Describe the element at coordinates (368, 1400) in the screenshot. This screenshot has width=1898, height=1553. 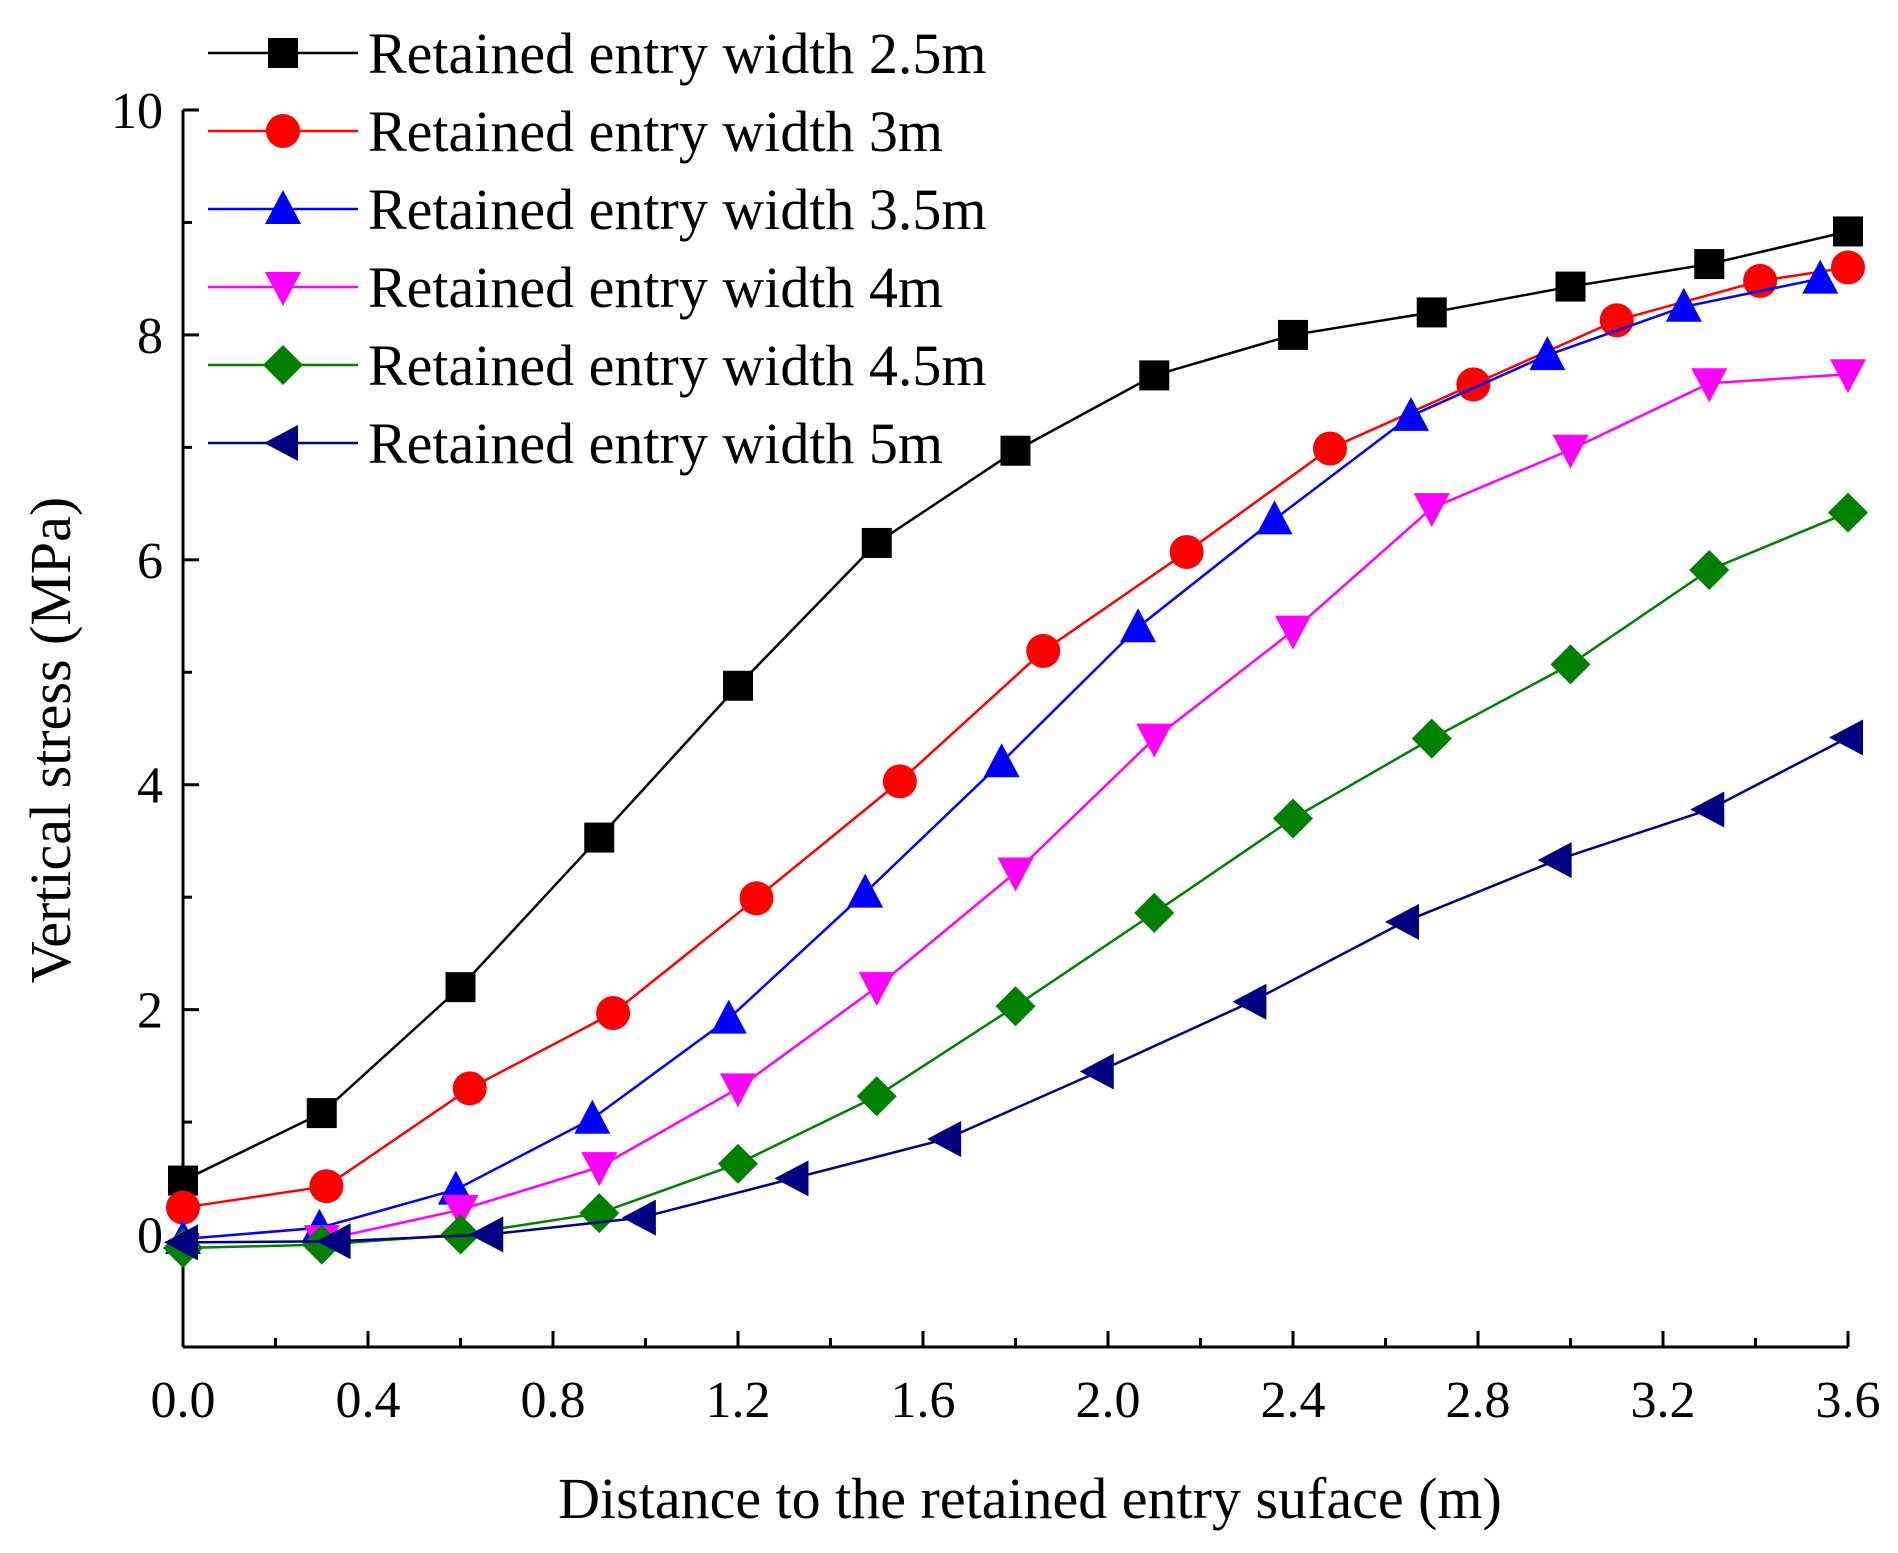
I see `x-tick-label: 0.4` at that location.